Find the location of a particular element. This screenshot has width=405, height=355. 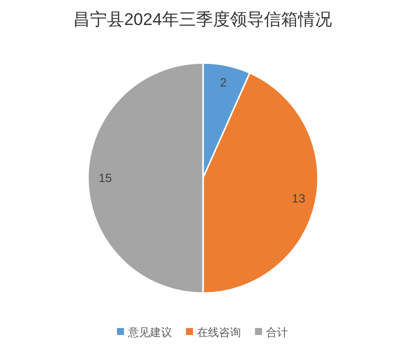

data-label: 2 is located at coordinates (223, 82).